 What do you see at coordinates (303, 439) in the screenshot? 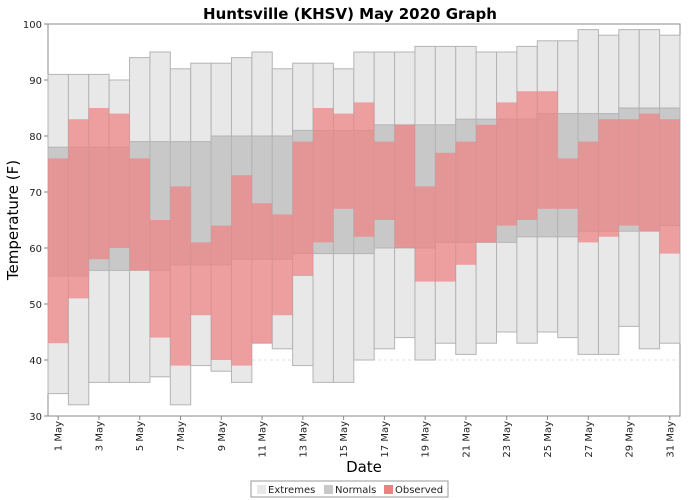
I see `x-tick-label: 13 May` at bounding box center [303, 439].